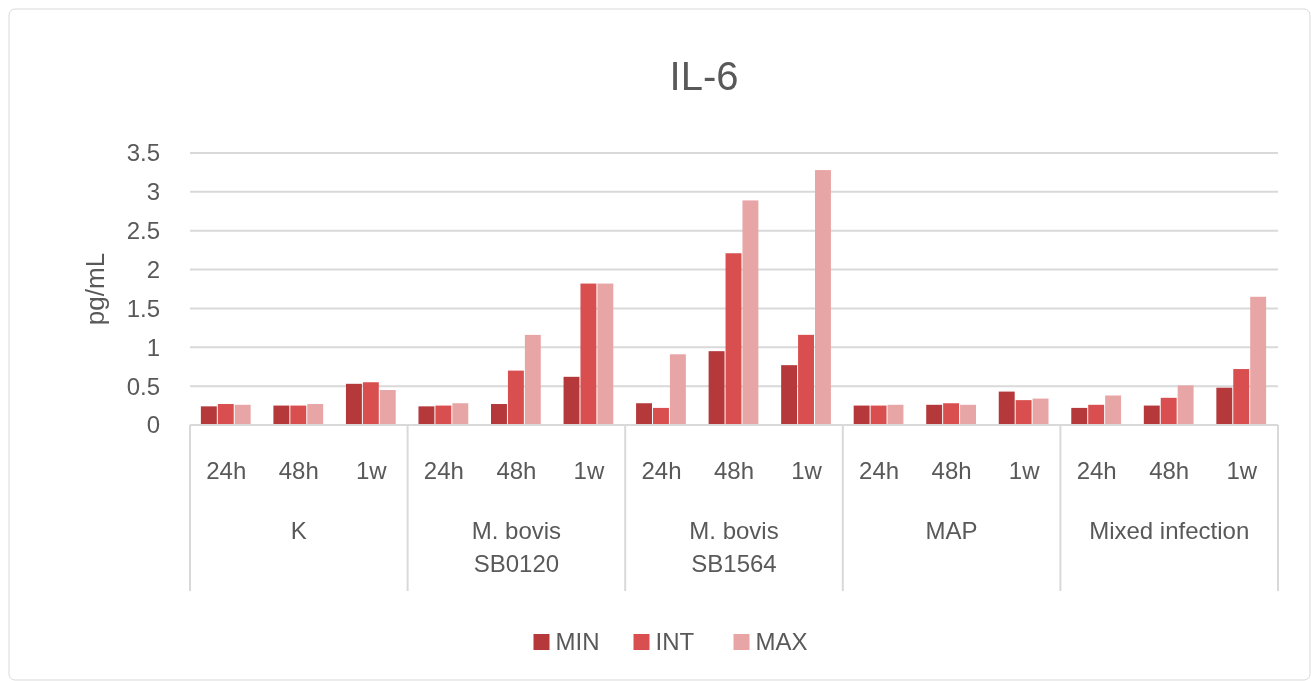  What do you see at coordinates (951, 531) in the screenshot?
I see `text: MAP` at bounding box center [951, 531].